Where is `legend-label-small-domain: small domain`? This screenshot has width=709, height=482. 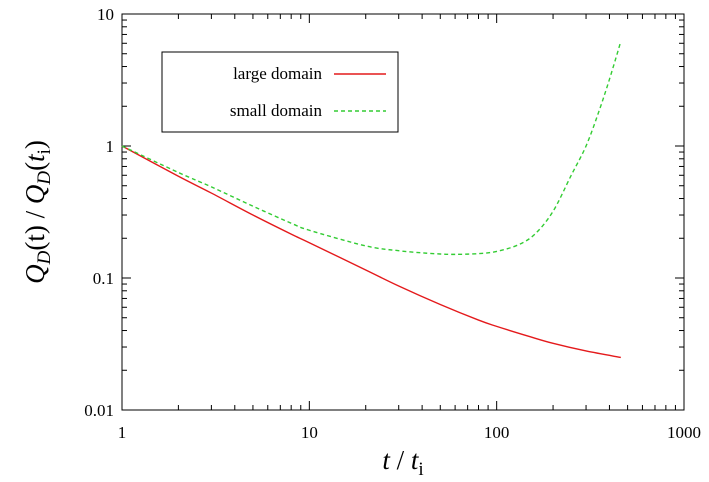
legend-label-small-domain: small domain is located at coordinates (276, 110).